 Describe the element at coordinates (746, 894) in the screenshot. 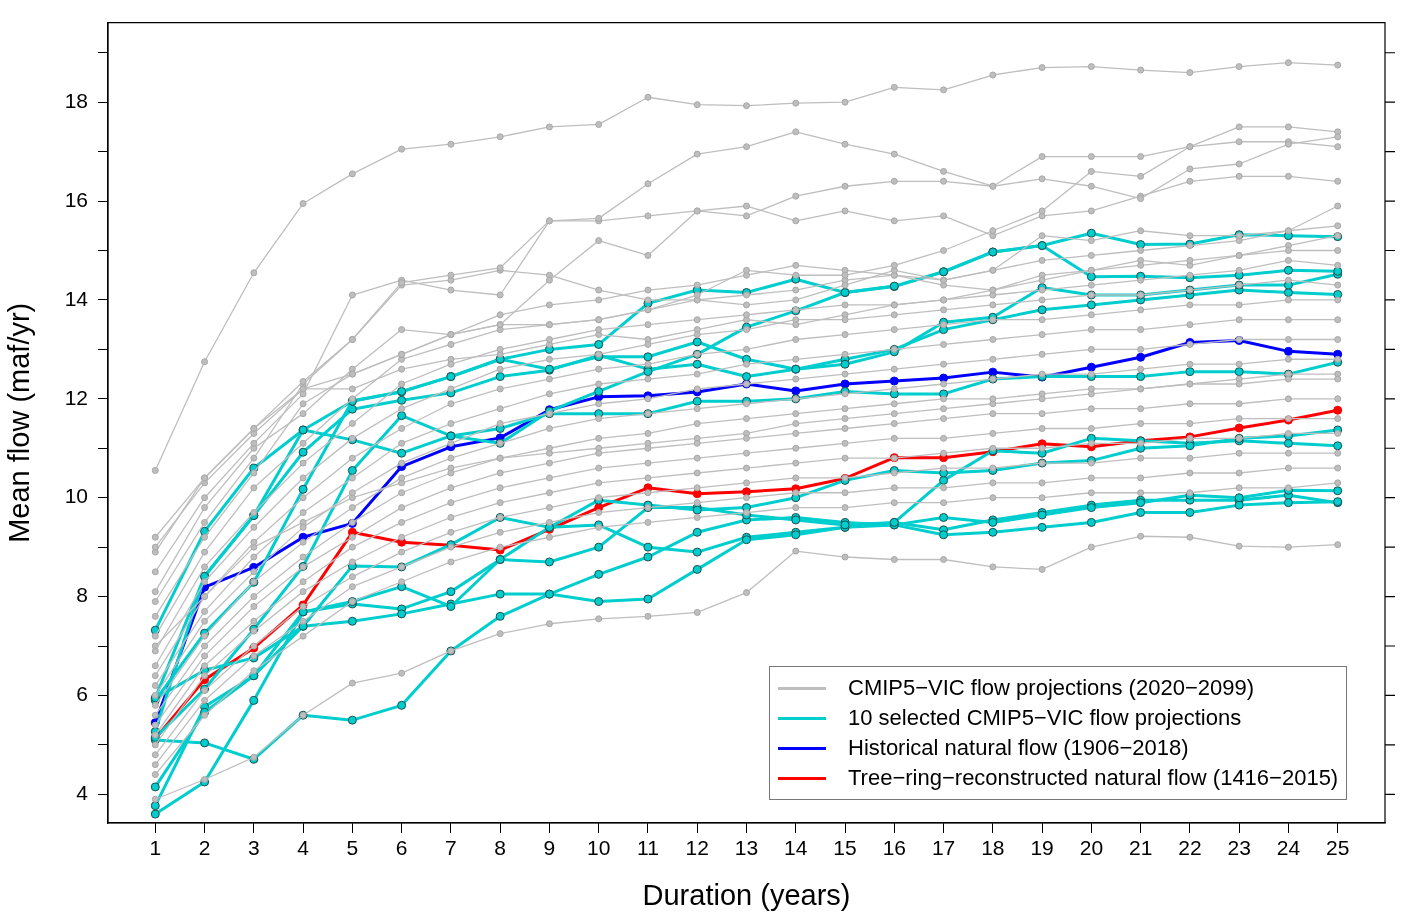

I see `x-axis-title: Duration (years)` at that location.